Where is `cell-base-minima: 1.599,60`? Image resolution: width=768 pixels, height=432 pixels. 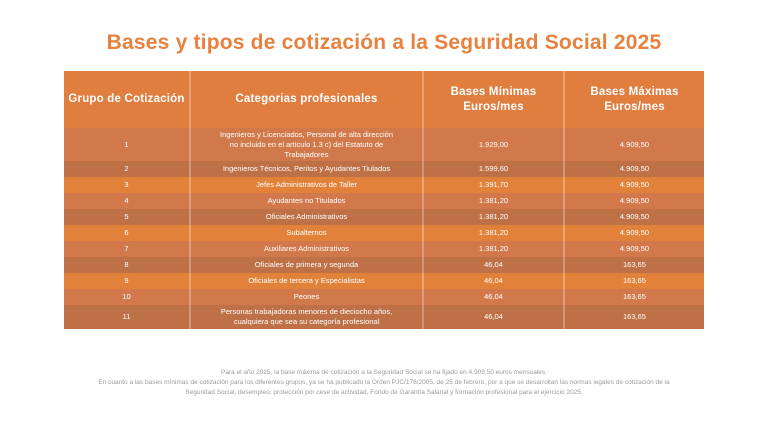 cell-base-minima: 1.599,60 is located at coordinates (492, 169).